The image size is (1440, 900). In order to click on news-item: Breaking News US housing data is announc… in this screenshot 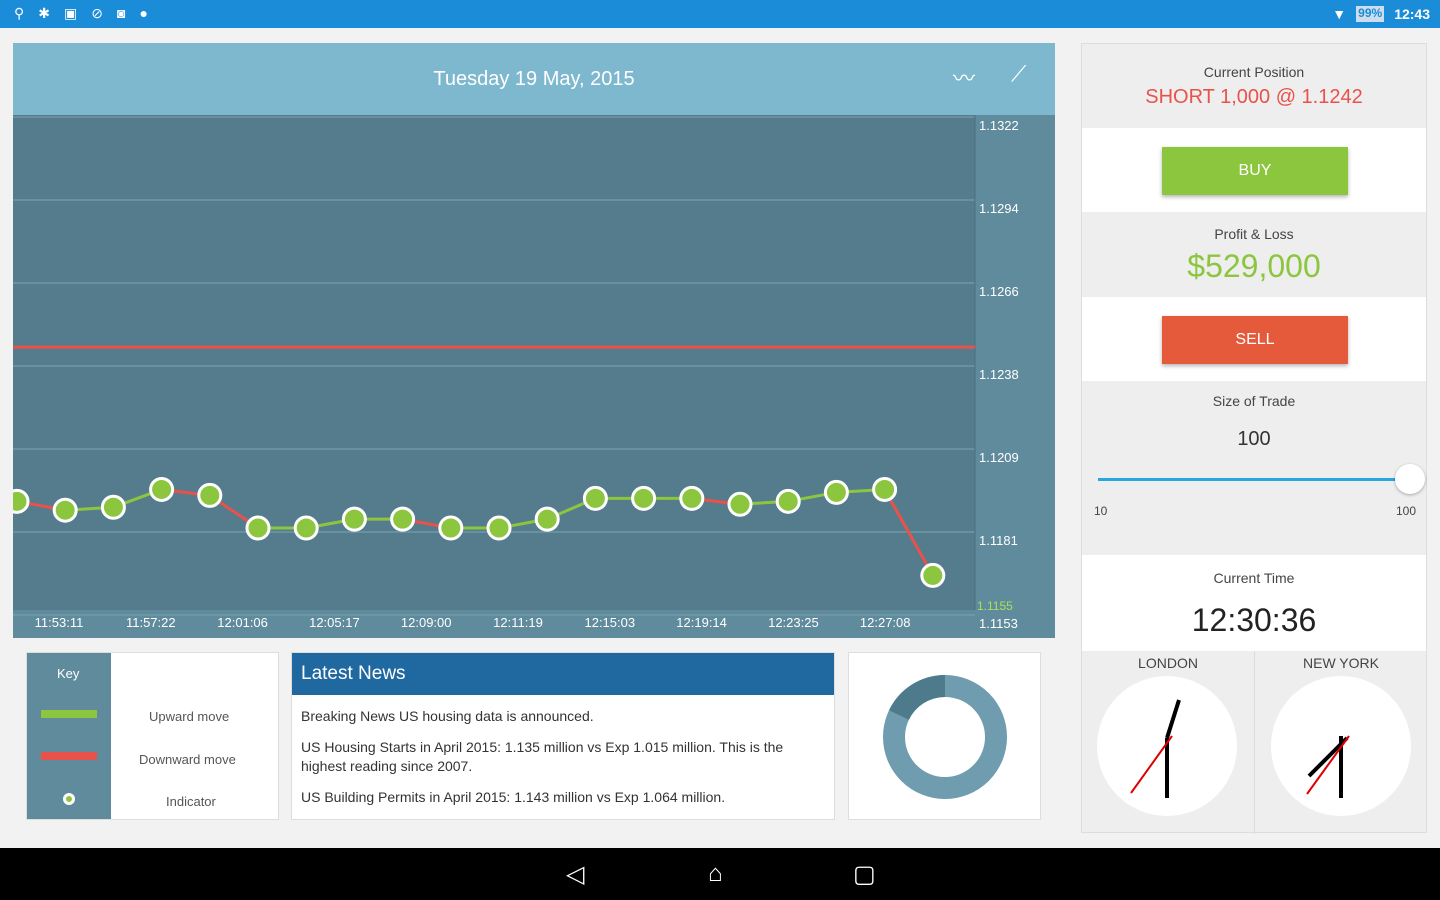, I will do `click(447, 716)`.